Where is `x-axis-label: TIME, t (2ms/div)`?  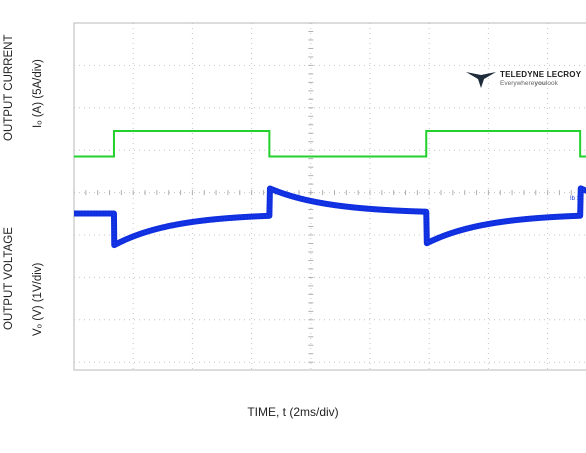
x-axis-label: TIME, t (2ms/div) is located at coordinates (293, 412).